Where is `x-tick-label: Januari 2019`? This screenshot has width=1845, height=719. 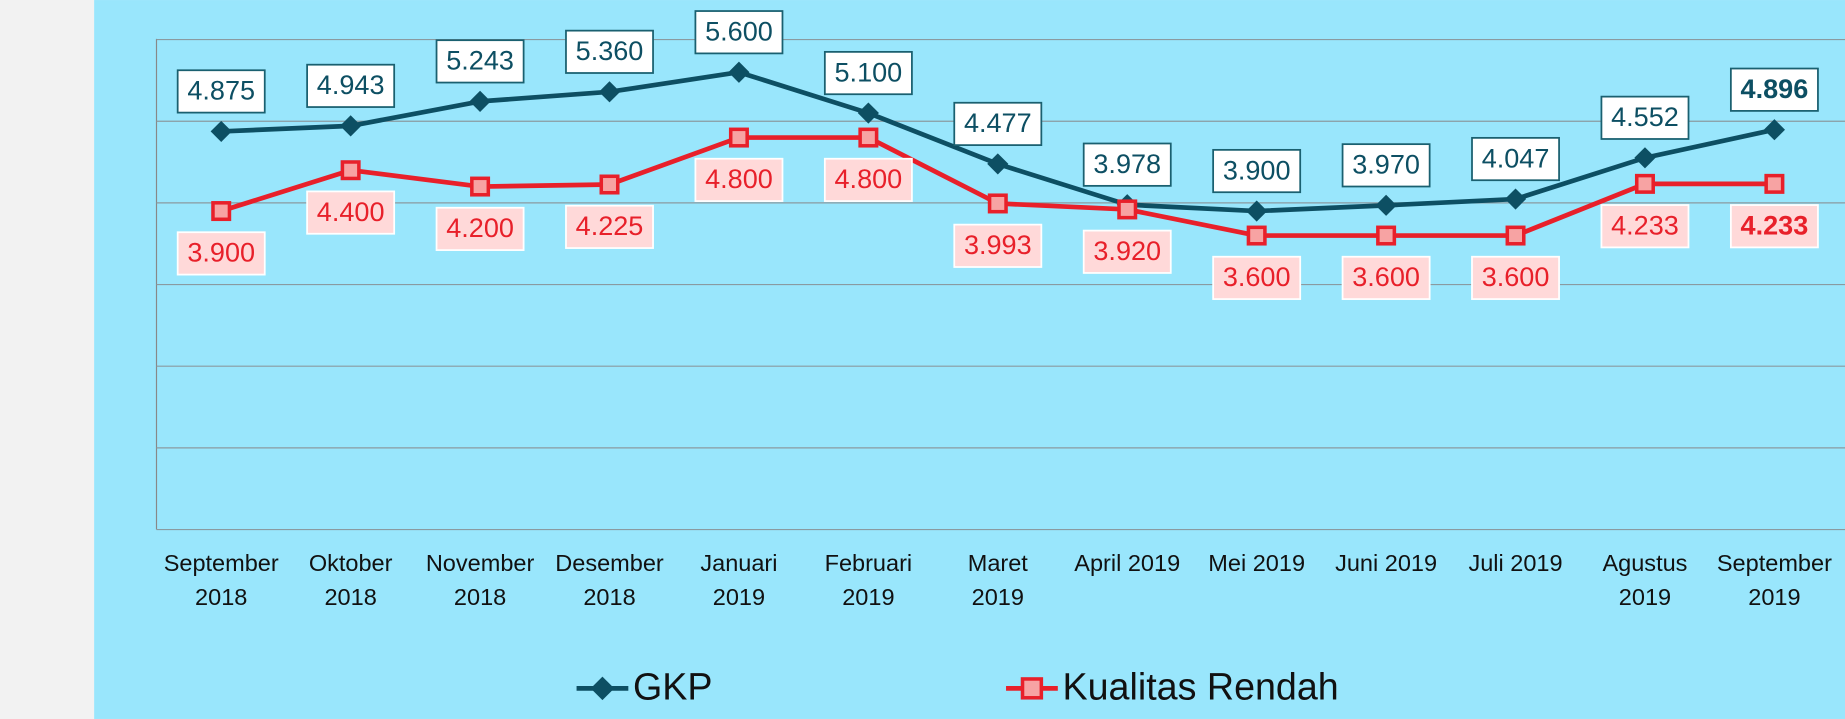
x-tick-label: Januari 2019 is located at coordinates (738, 580).